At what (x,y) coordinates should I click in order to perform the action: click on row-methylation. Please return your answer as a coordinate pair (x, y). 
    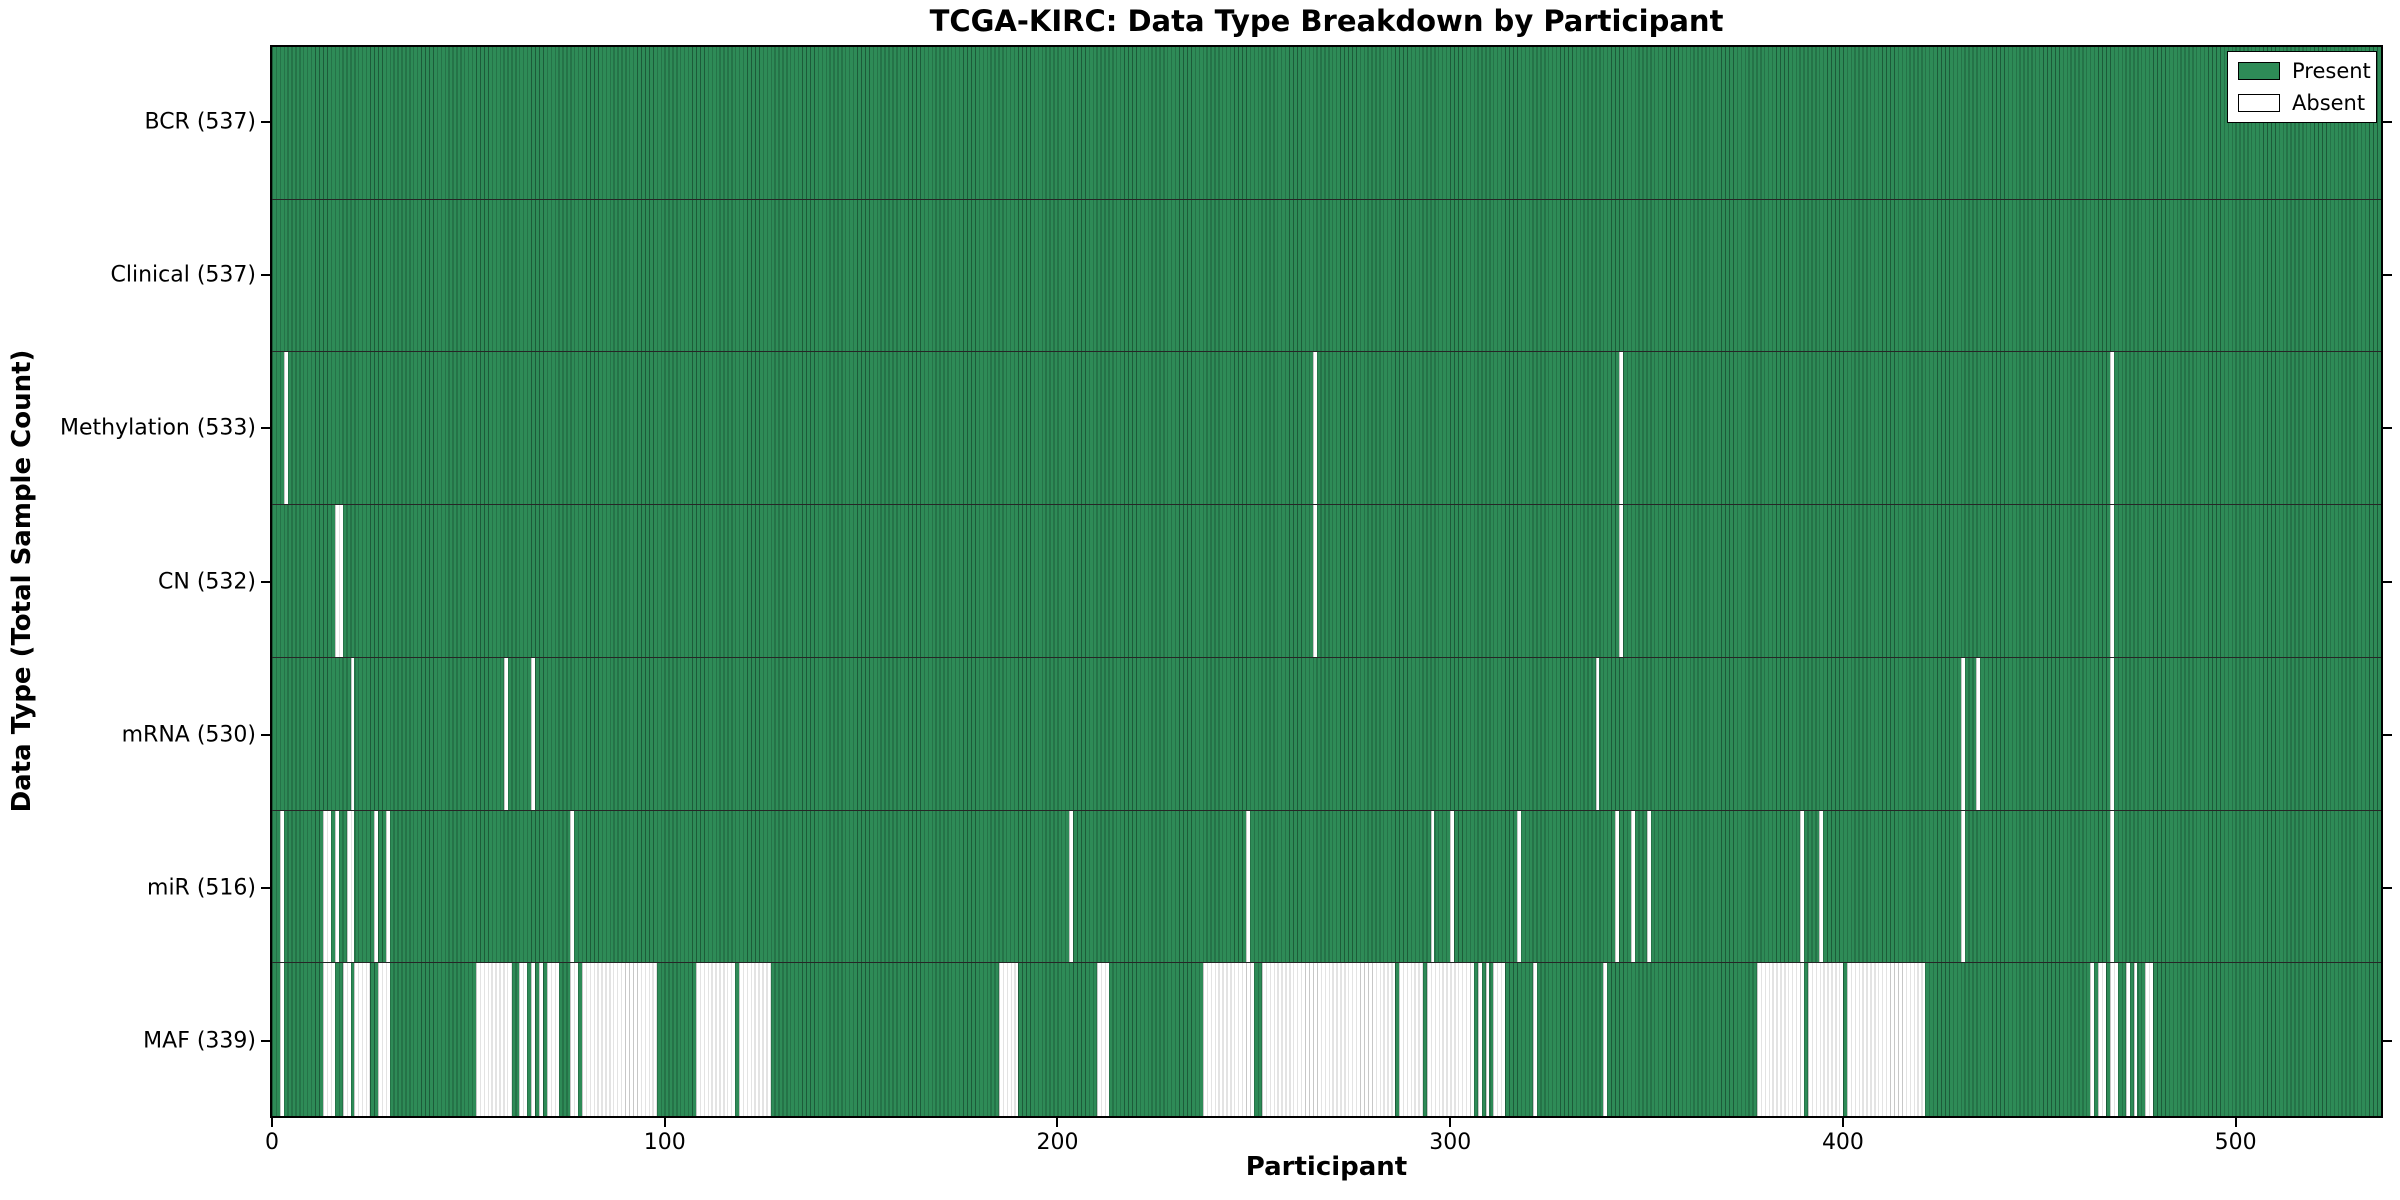
    Looking at the image, I should click on (1326, 429).